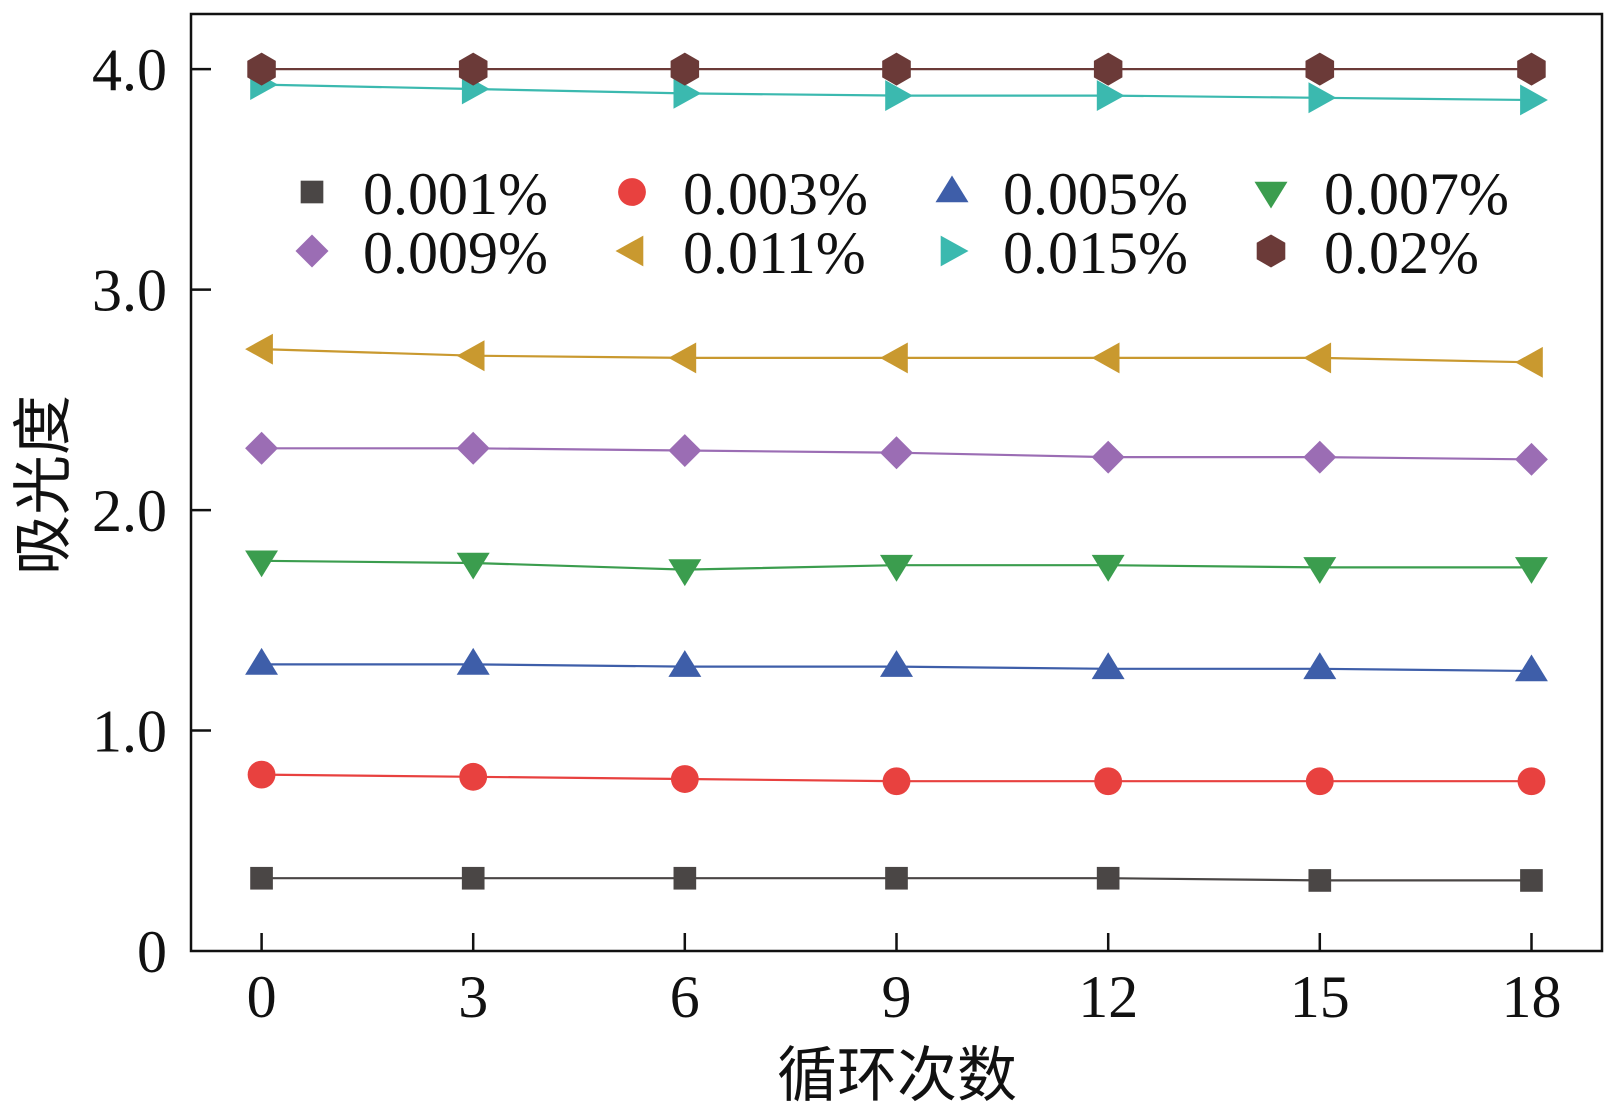 This screenshot has width=1618, height=1113. I want to click on legend-item-1: 0.001%, so click(424, 194).